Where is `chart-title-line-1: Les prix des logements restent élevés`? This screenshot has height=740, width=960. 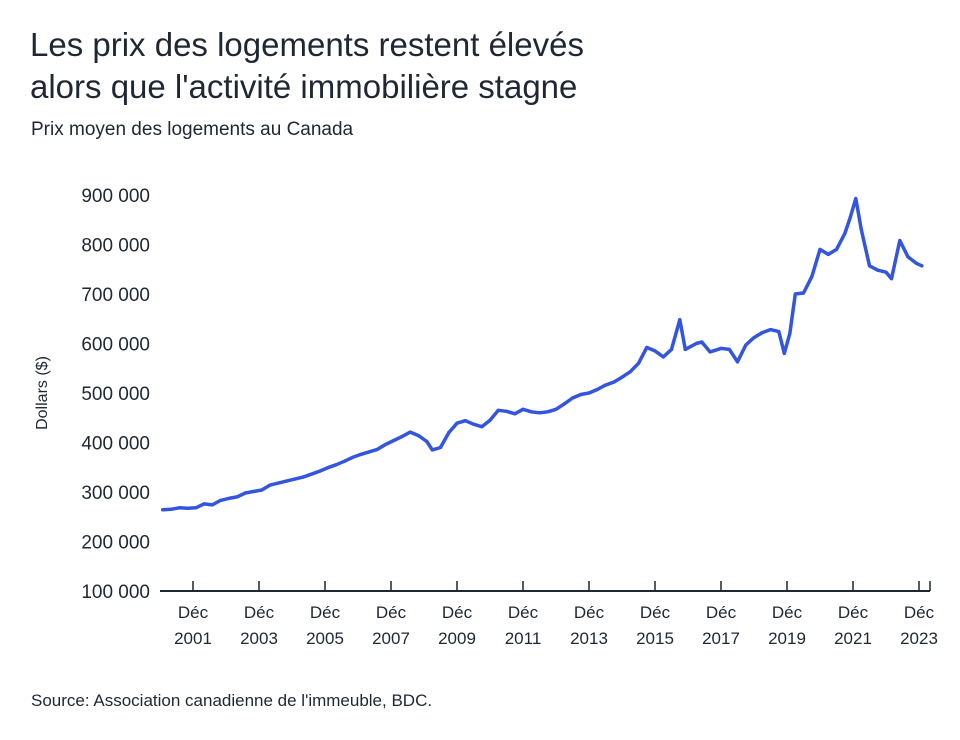
chart-title-line-1: Les prix des logements restent élevés is located at coordinates (307, 44).